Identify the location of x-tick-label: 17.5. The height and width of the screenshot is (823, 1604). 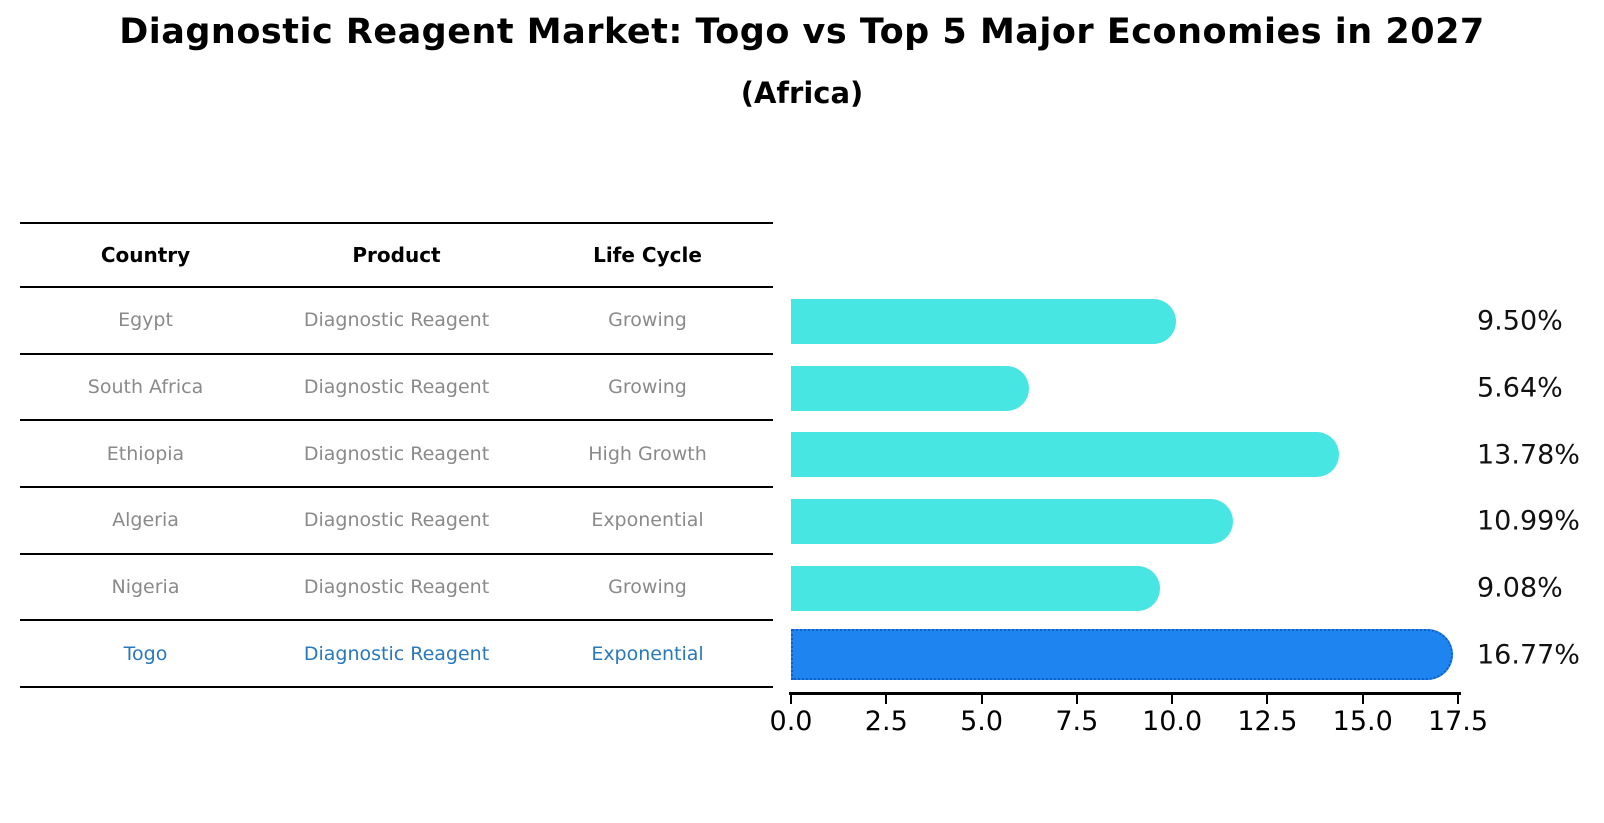
(1458, 721).